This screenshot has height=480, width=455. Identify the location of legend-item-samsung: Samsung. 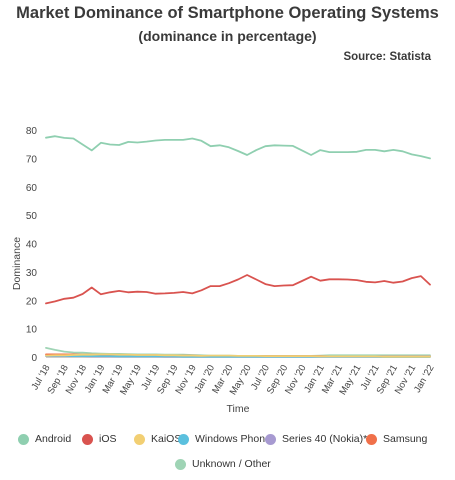
(396, 439).